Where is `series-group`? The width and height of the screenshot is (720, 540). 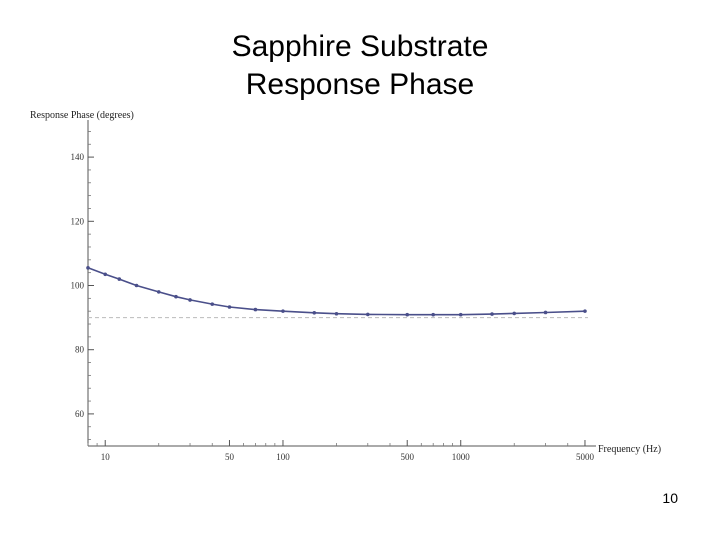
series-group is located at coordinates (336, 291).